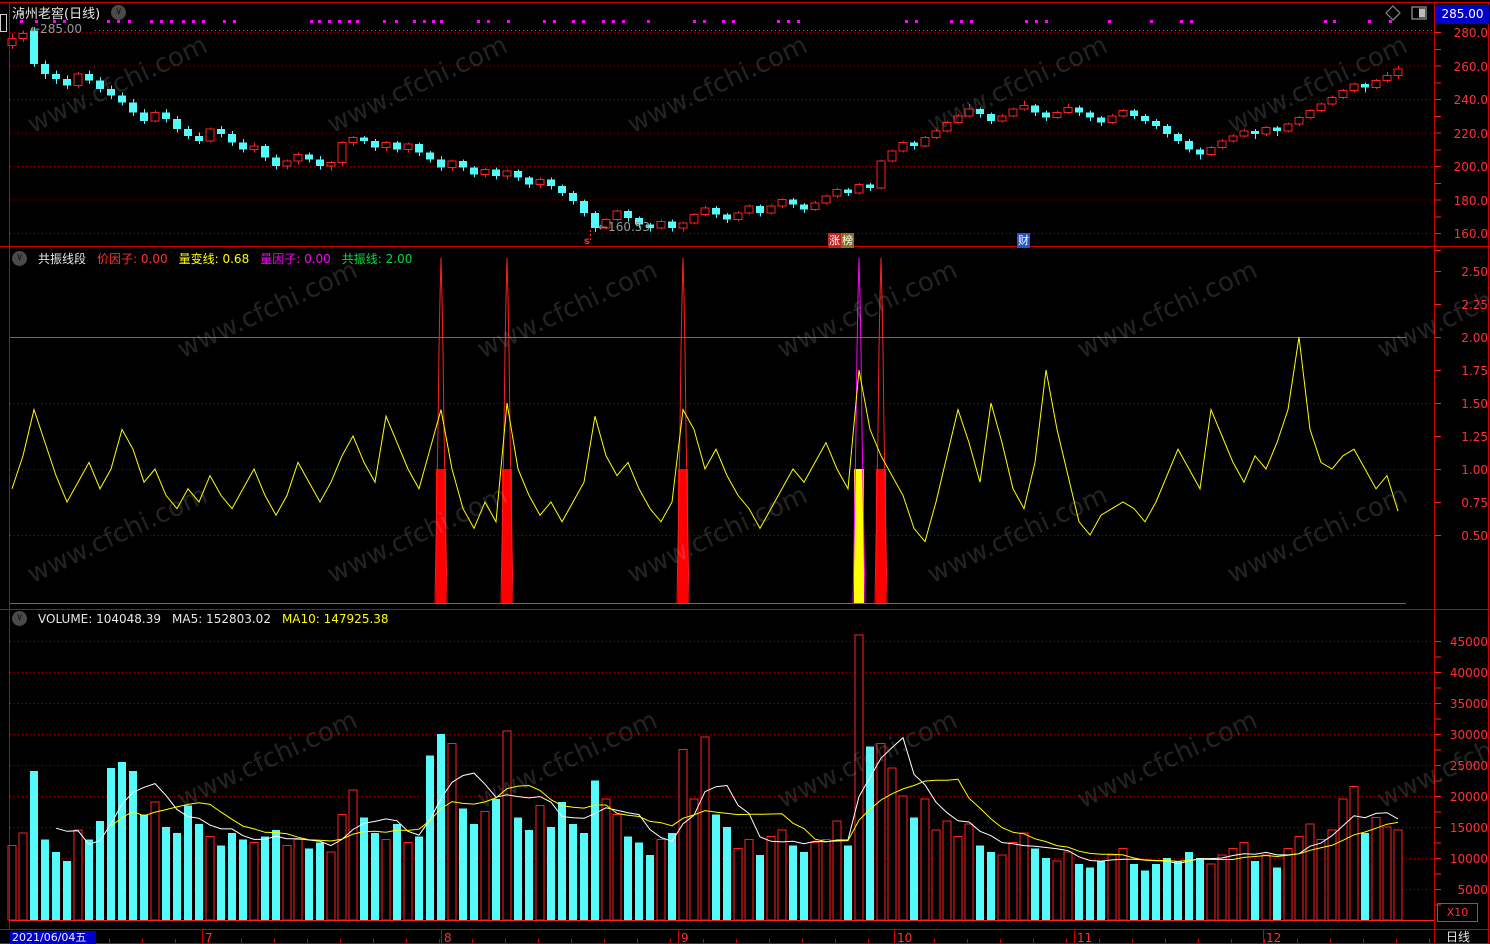 This screenshot has width=1490, height=944. I want to click on axis-tick-label: 0.75, so click(1474, 503).